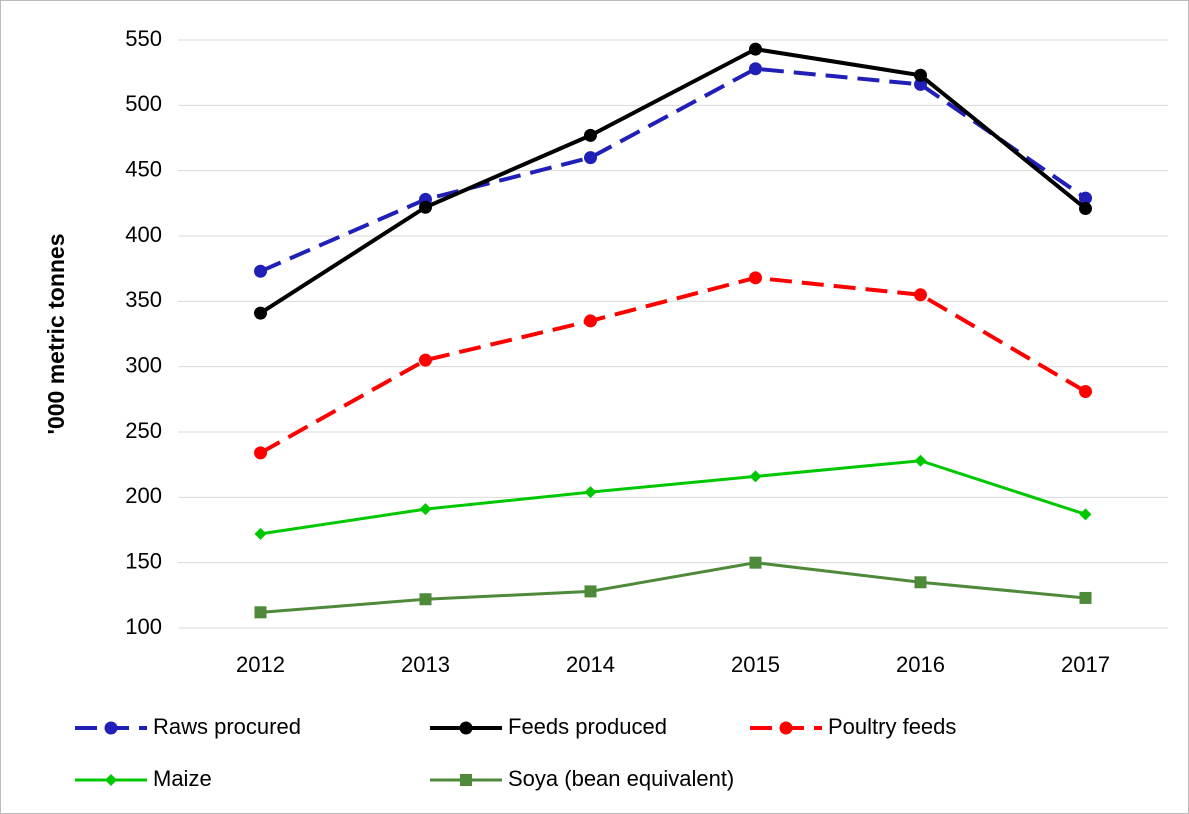 This screenshot has width=1189, height=814. What do you see at coordinates (143, 103) in the screenshot?
I see `y-tick-label: 500` at bounding box center [143, 103].